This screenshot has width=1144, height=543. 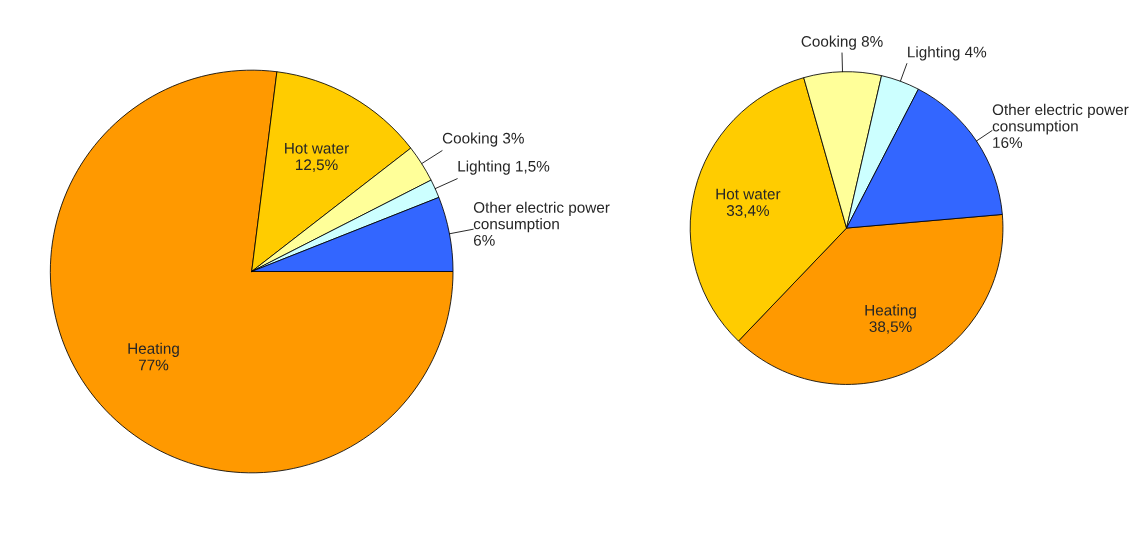 What do you see at coordinates (504, 167) in the screenshot?
I see `slice-label: Lighting 1,5%` at bounding box center [504, 167].